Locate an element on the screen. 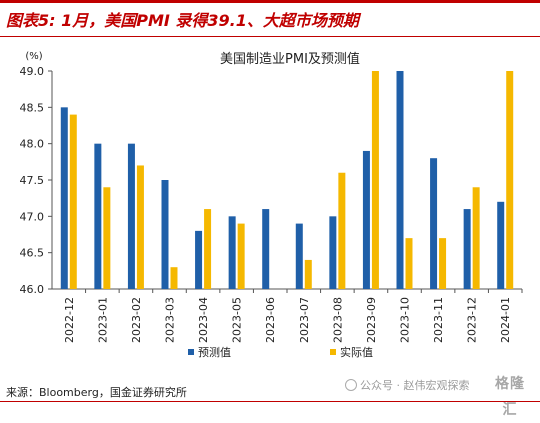 This screenshot has height=423, width=540. chart-title: 美国制造业PMI及预测值 is located at coordinates (290, 59).